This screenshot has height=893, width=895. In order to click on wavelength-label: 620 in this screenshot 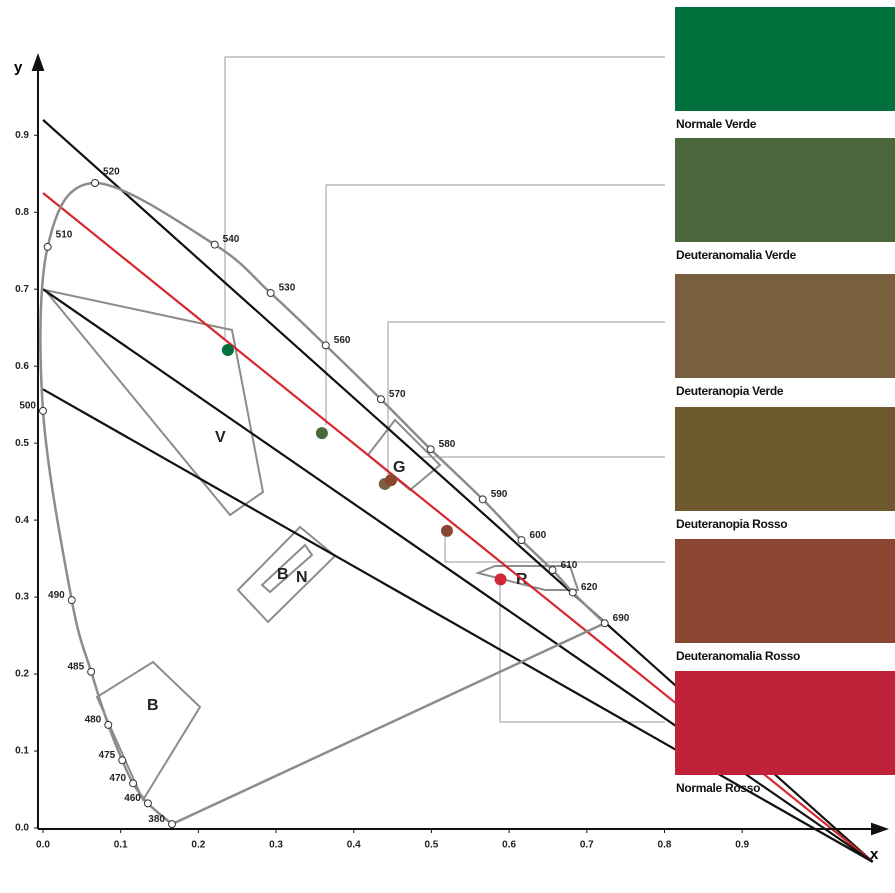, I will do `click(589, 587)`.